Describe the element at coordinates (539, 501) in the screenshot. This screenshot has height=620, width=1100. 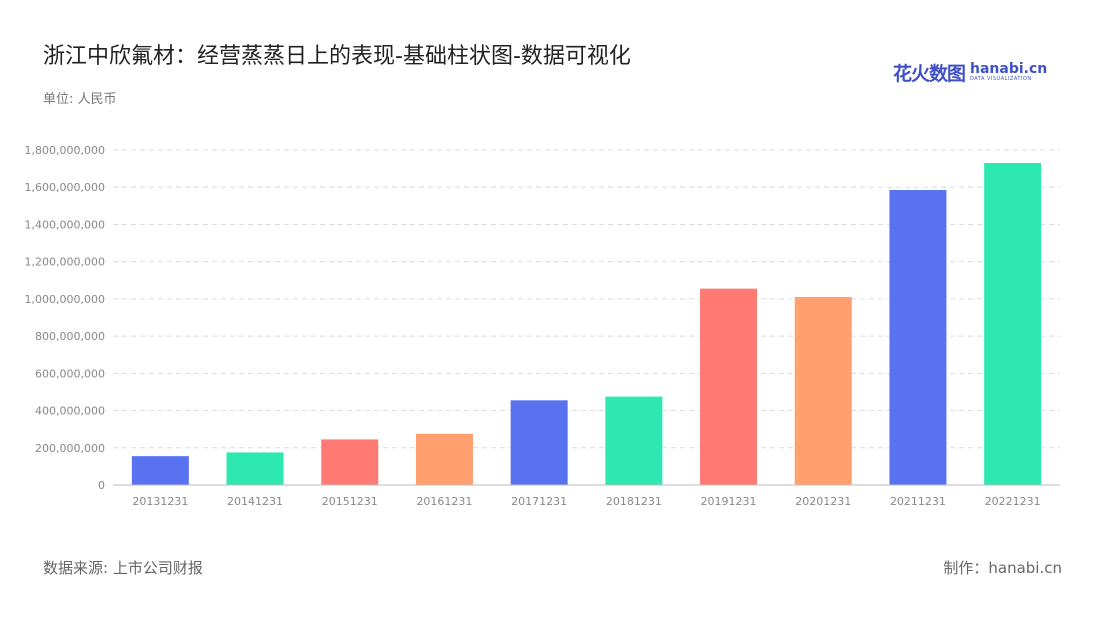
I see `x-tick-label: 20171231` at that location.